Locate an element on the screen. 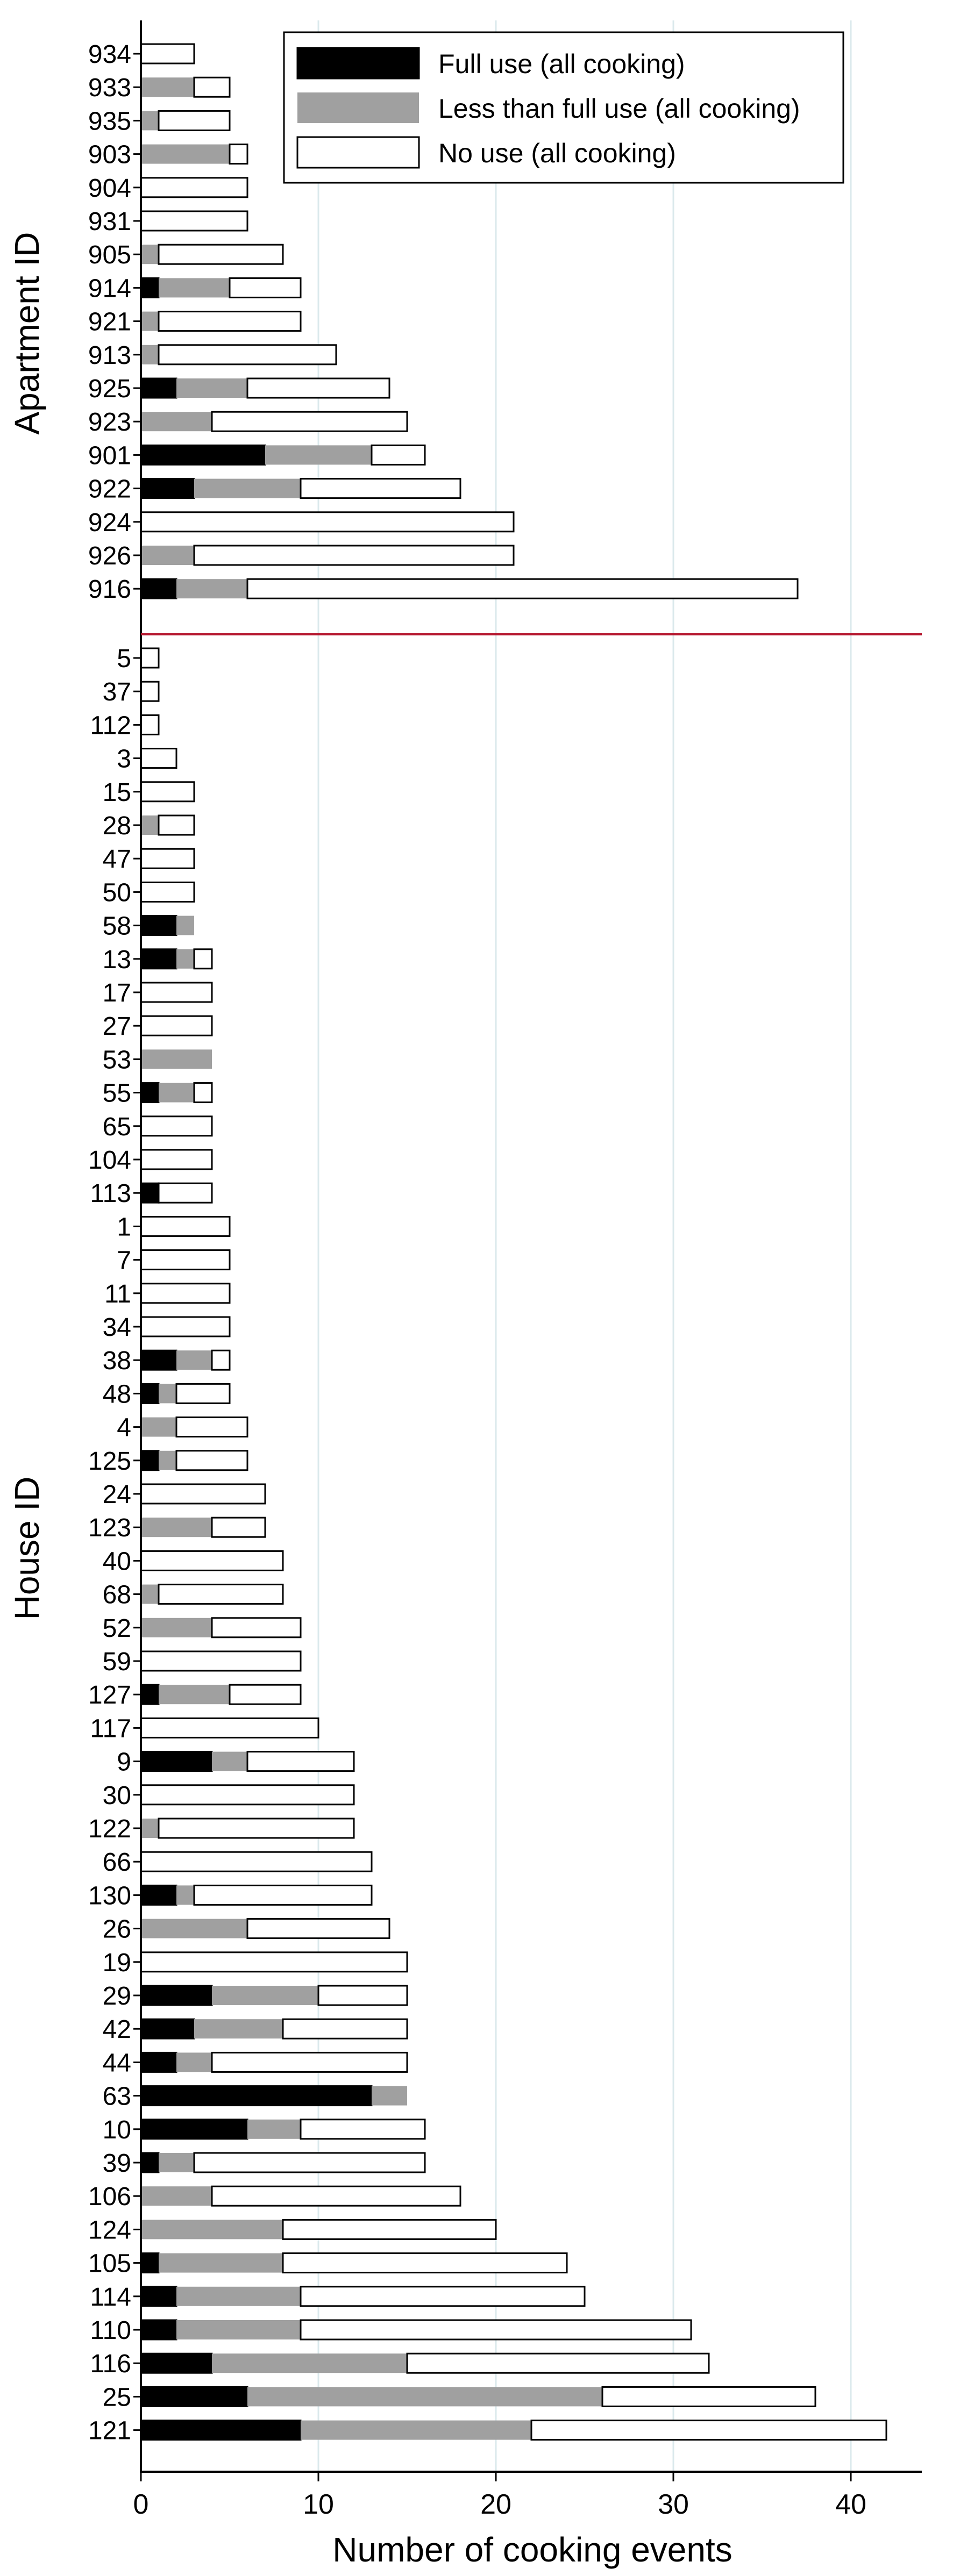 The width and height of the screenshot is (967, 2576). bar-id-label: 903 is located at coordinates (109, 155).